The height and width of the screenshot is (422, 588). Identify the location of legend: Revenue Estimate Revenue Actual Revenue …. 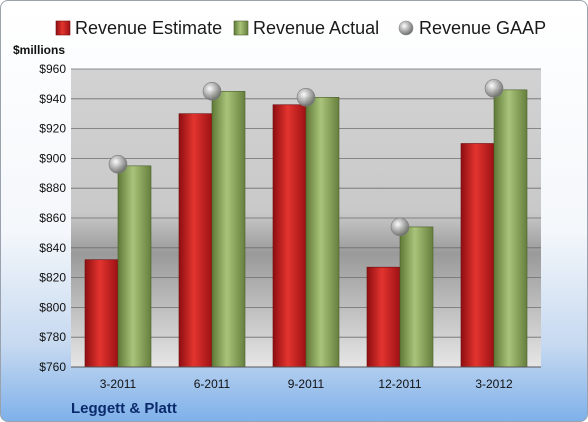
(300, 28).